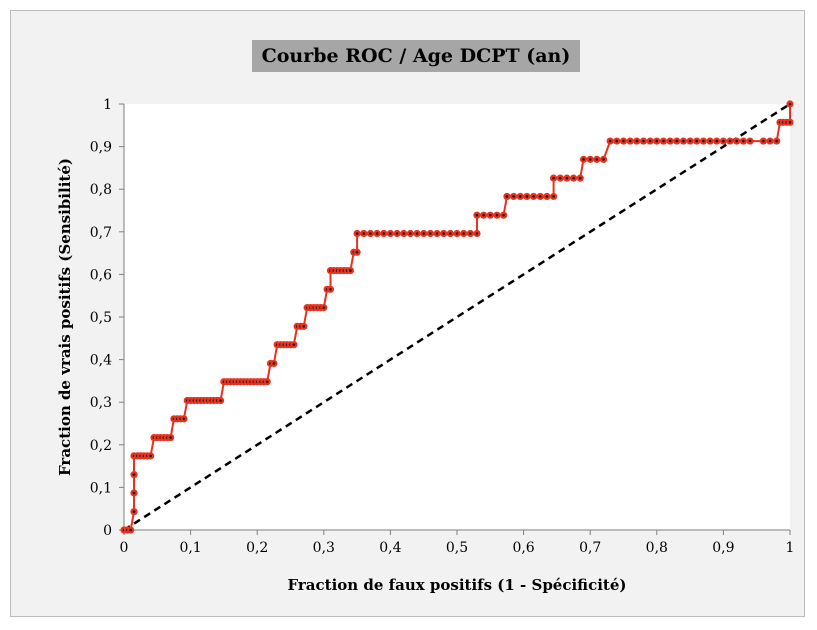  Describe the element at coordinates (101, 275) in the screenshot. I see `y-tick-label: 0,6` at that location.